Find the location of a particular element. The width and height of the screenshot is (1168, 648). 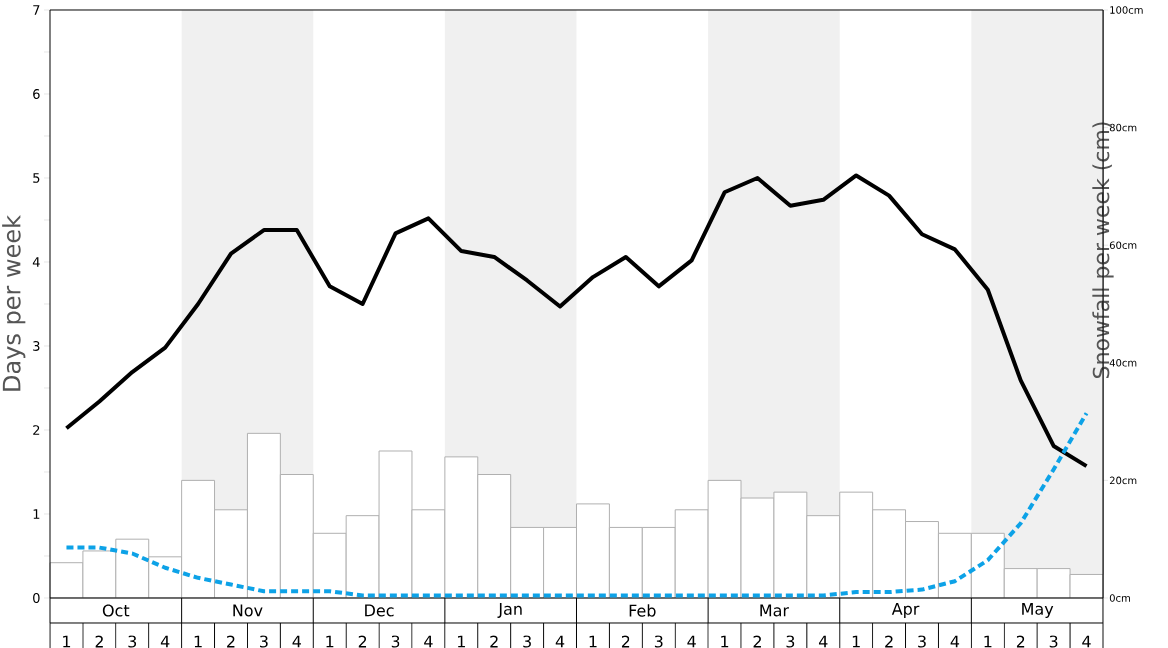

y-tick-label: 2 is located at coordinates (36, 430).